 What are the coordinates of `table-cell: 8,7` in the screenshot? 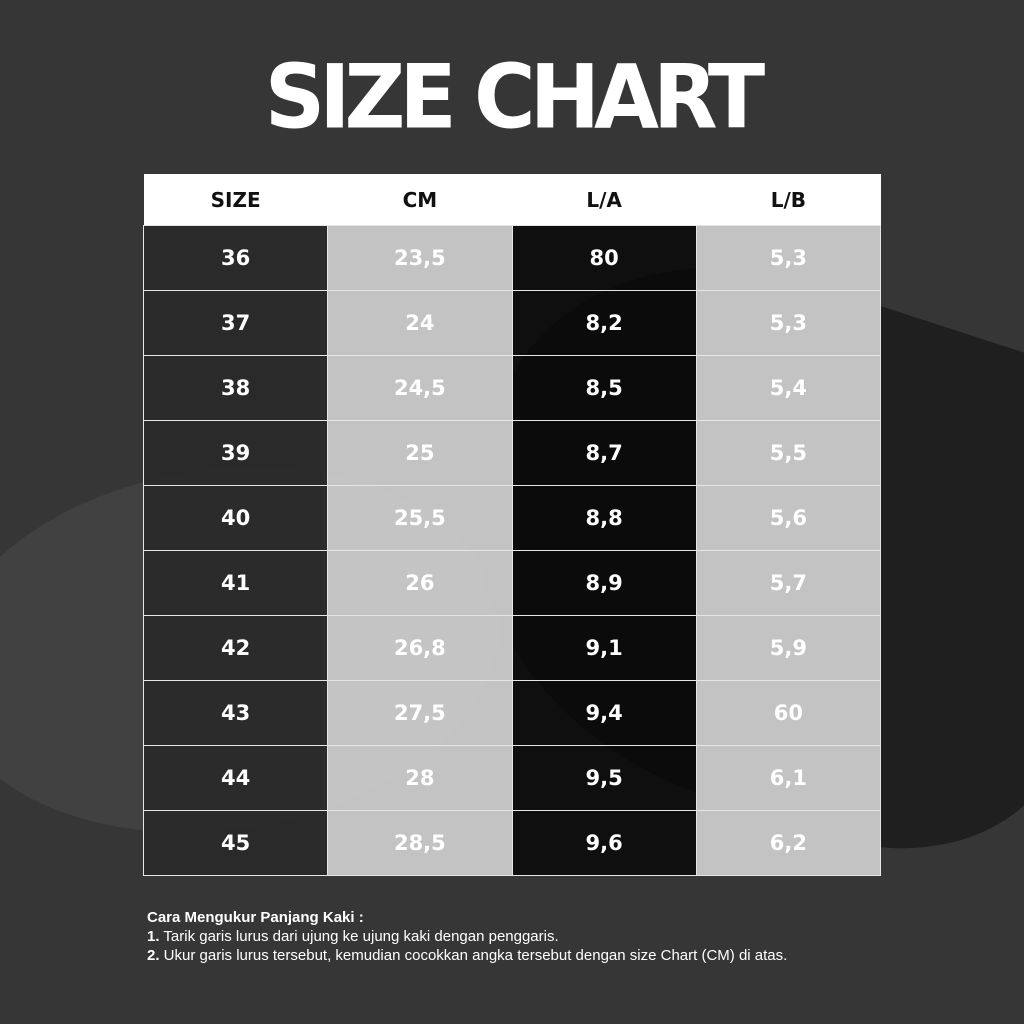 It's located at (604, 453).